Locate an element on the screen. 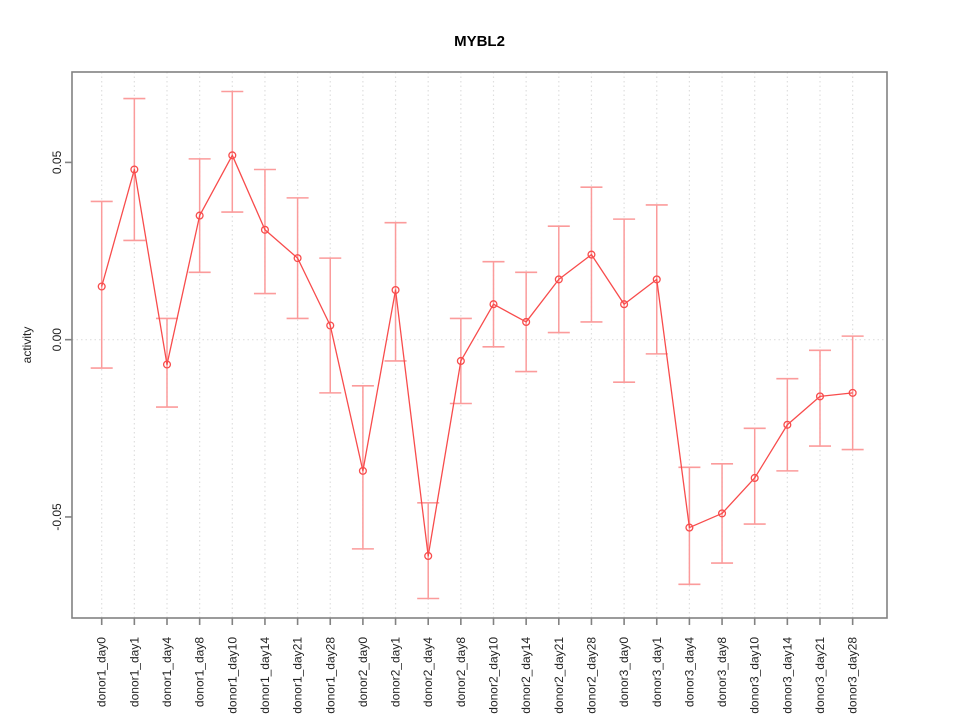  y-tick-label: 0.05 is located at coordinates (57, 162).